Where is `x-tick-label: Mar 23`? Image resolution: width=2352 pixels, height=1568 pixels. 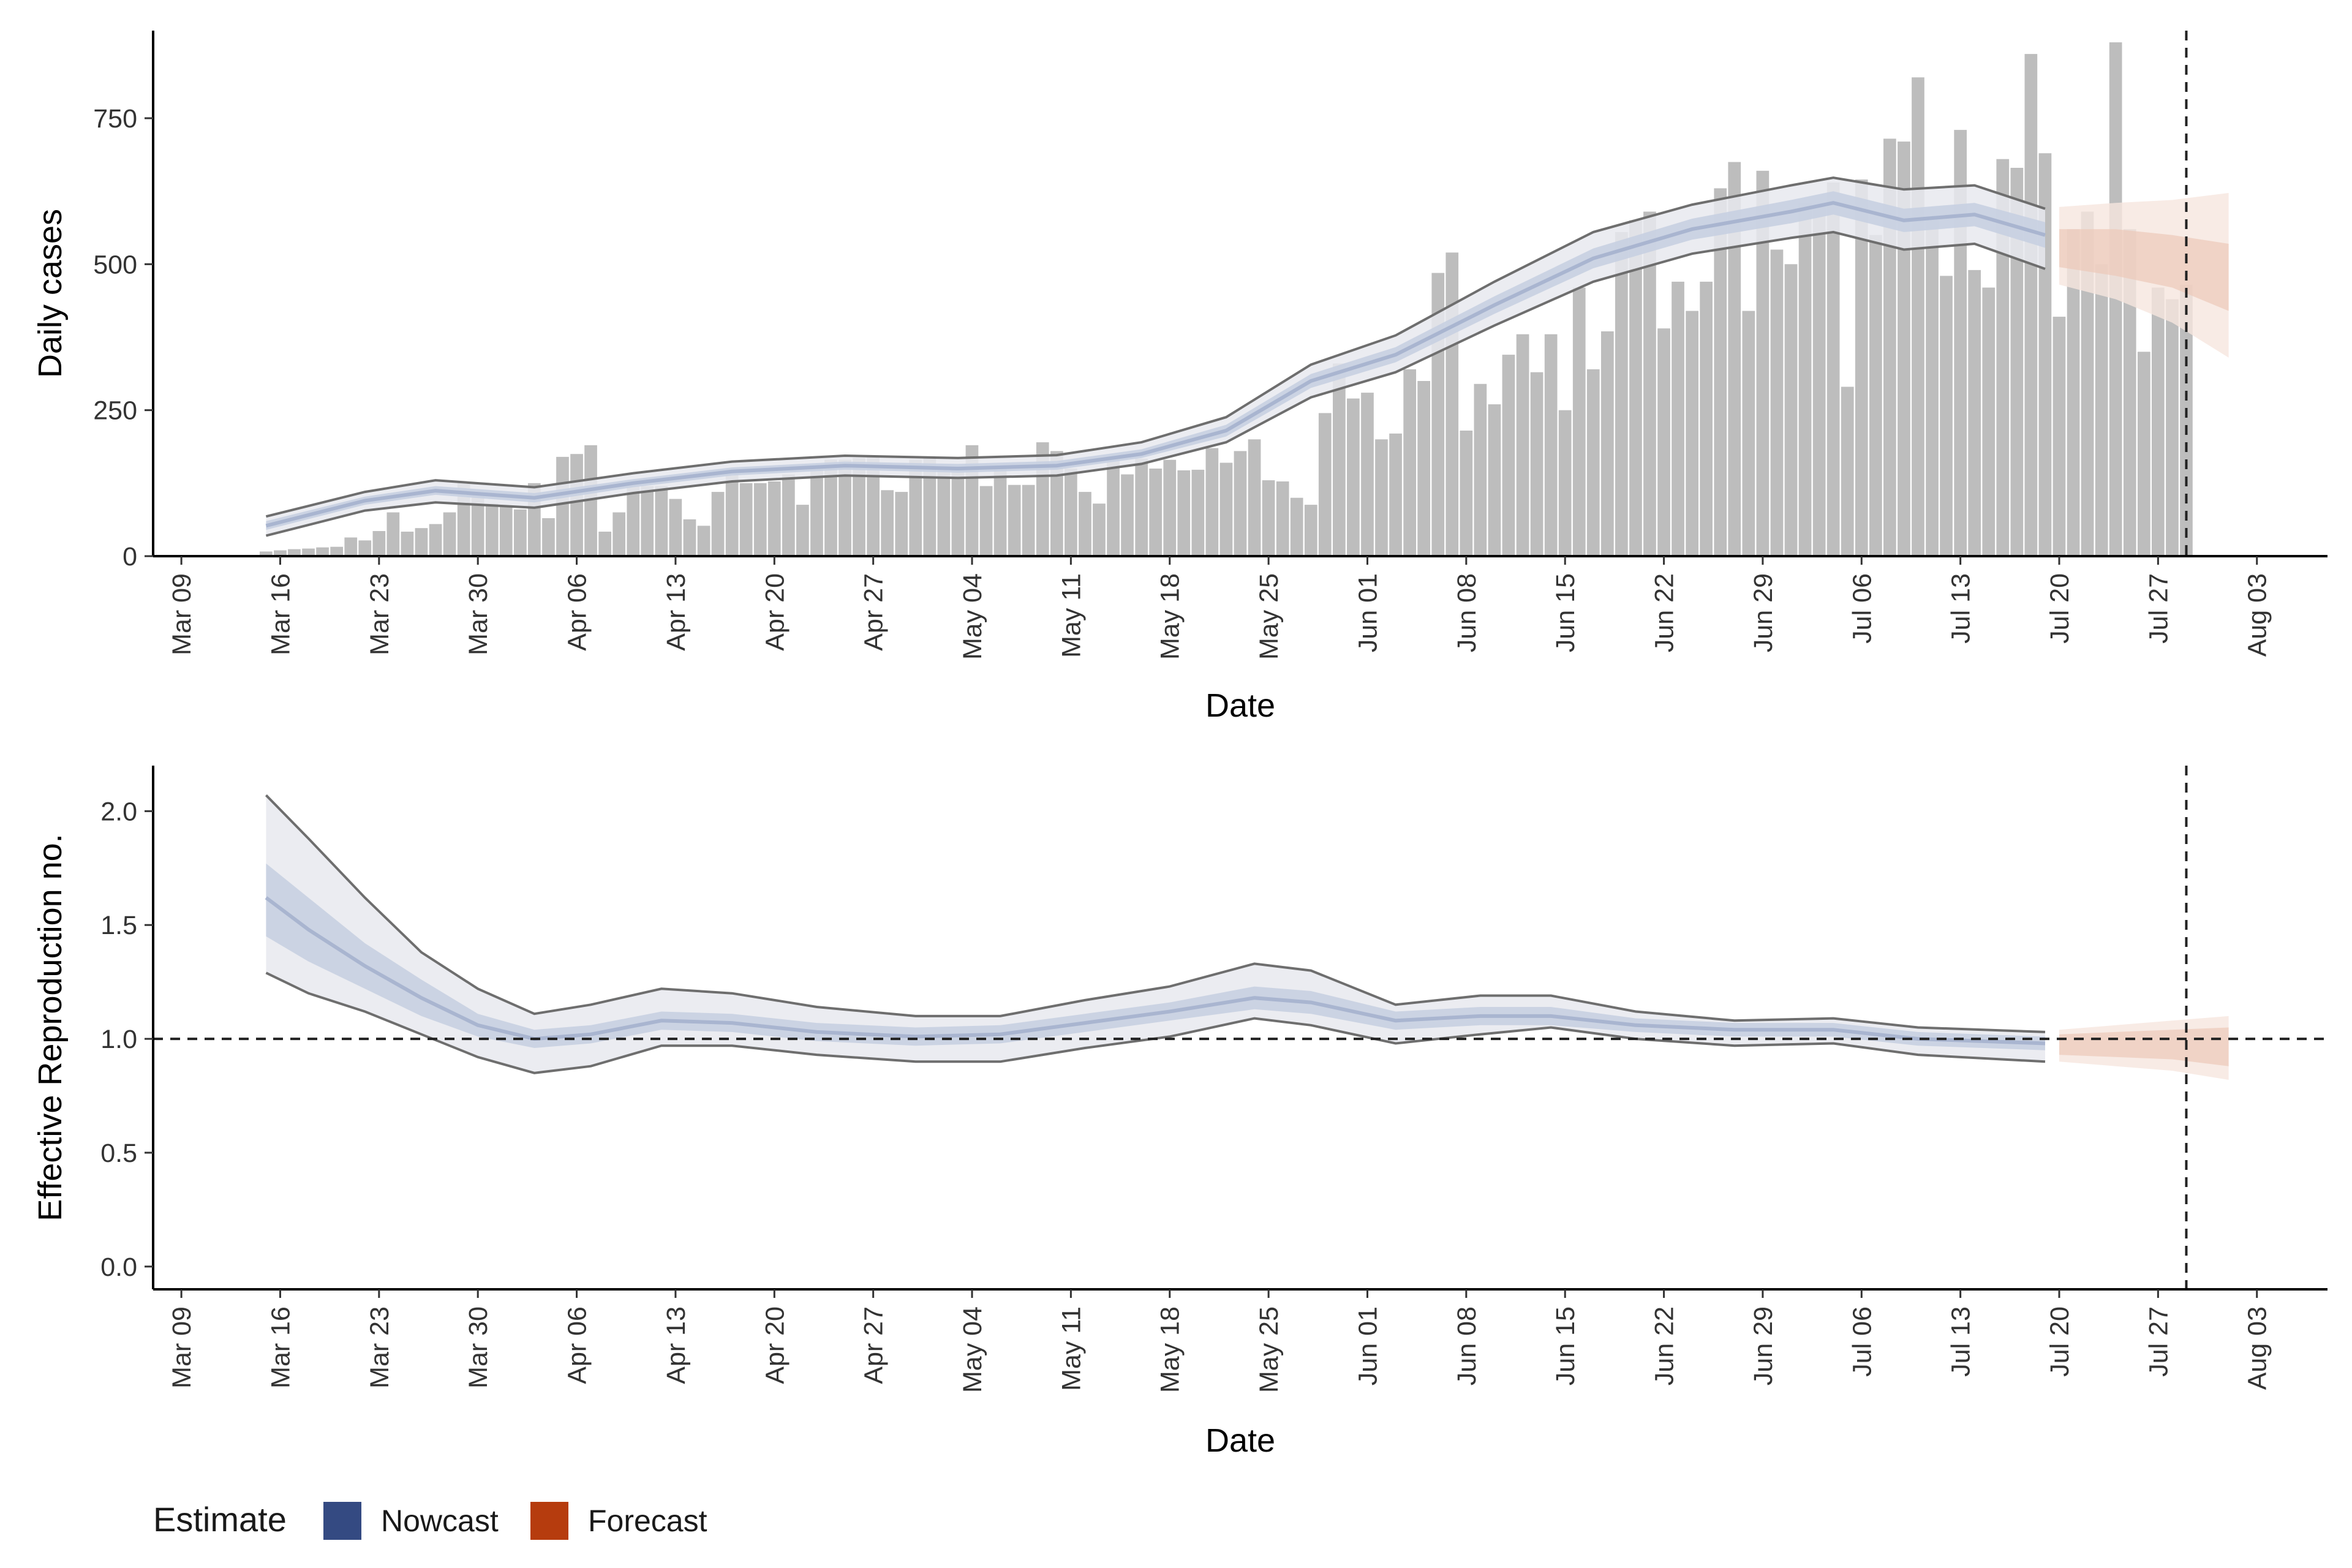 x-tick-label: Mar 23 is located at coordinates (379, 614).